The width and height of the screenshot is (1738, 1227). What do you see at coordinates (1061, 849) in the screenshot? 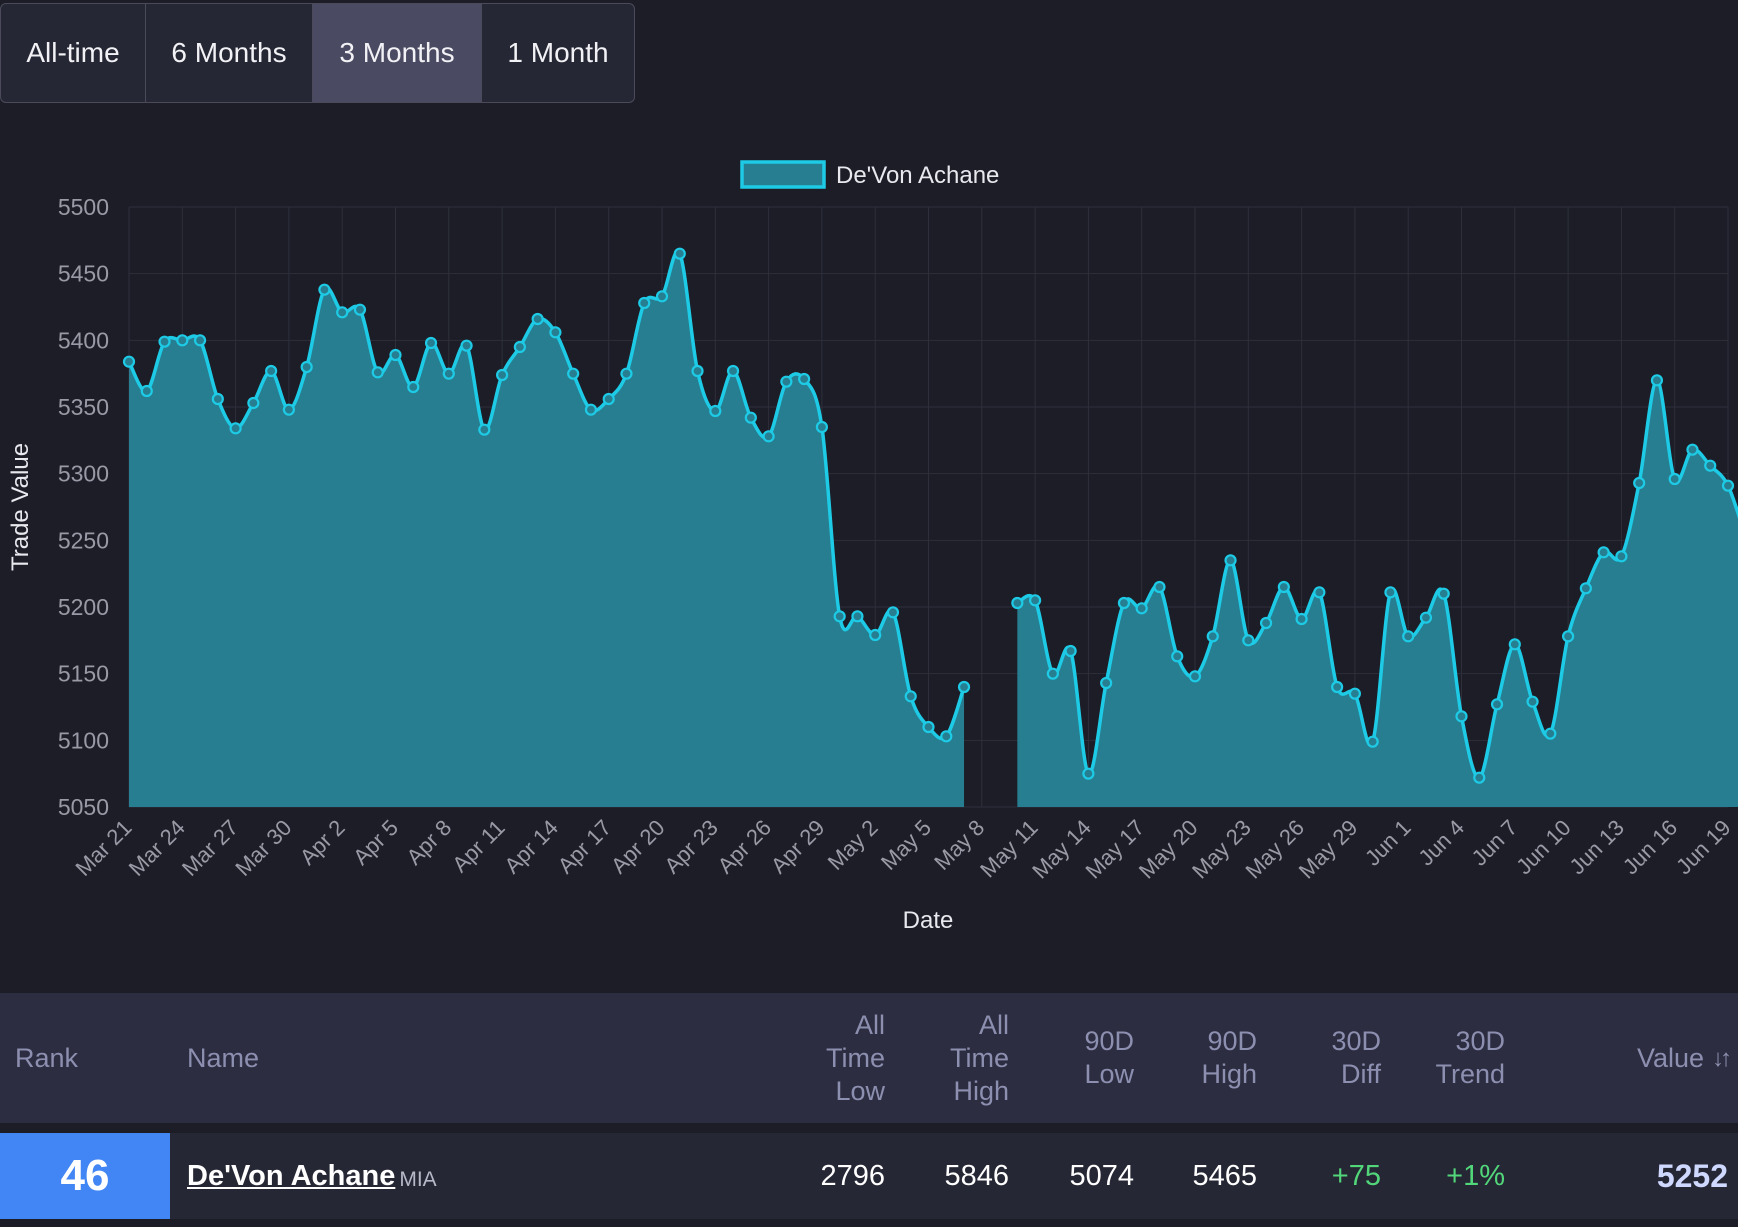
I see `x-tick-label: May 14` at bounding box center [1061, 849].